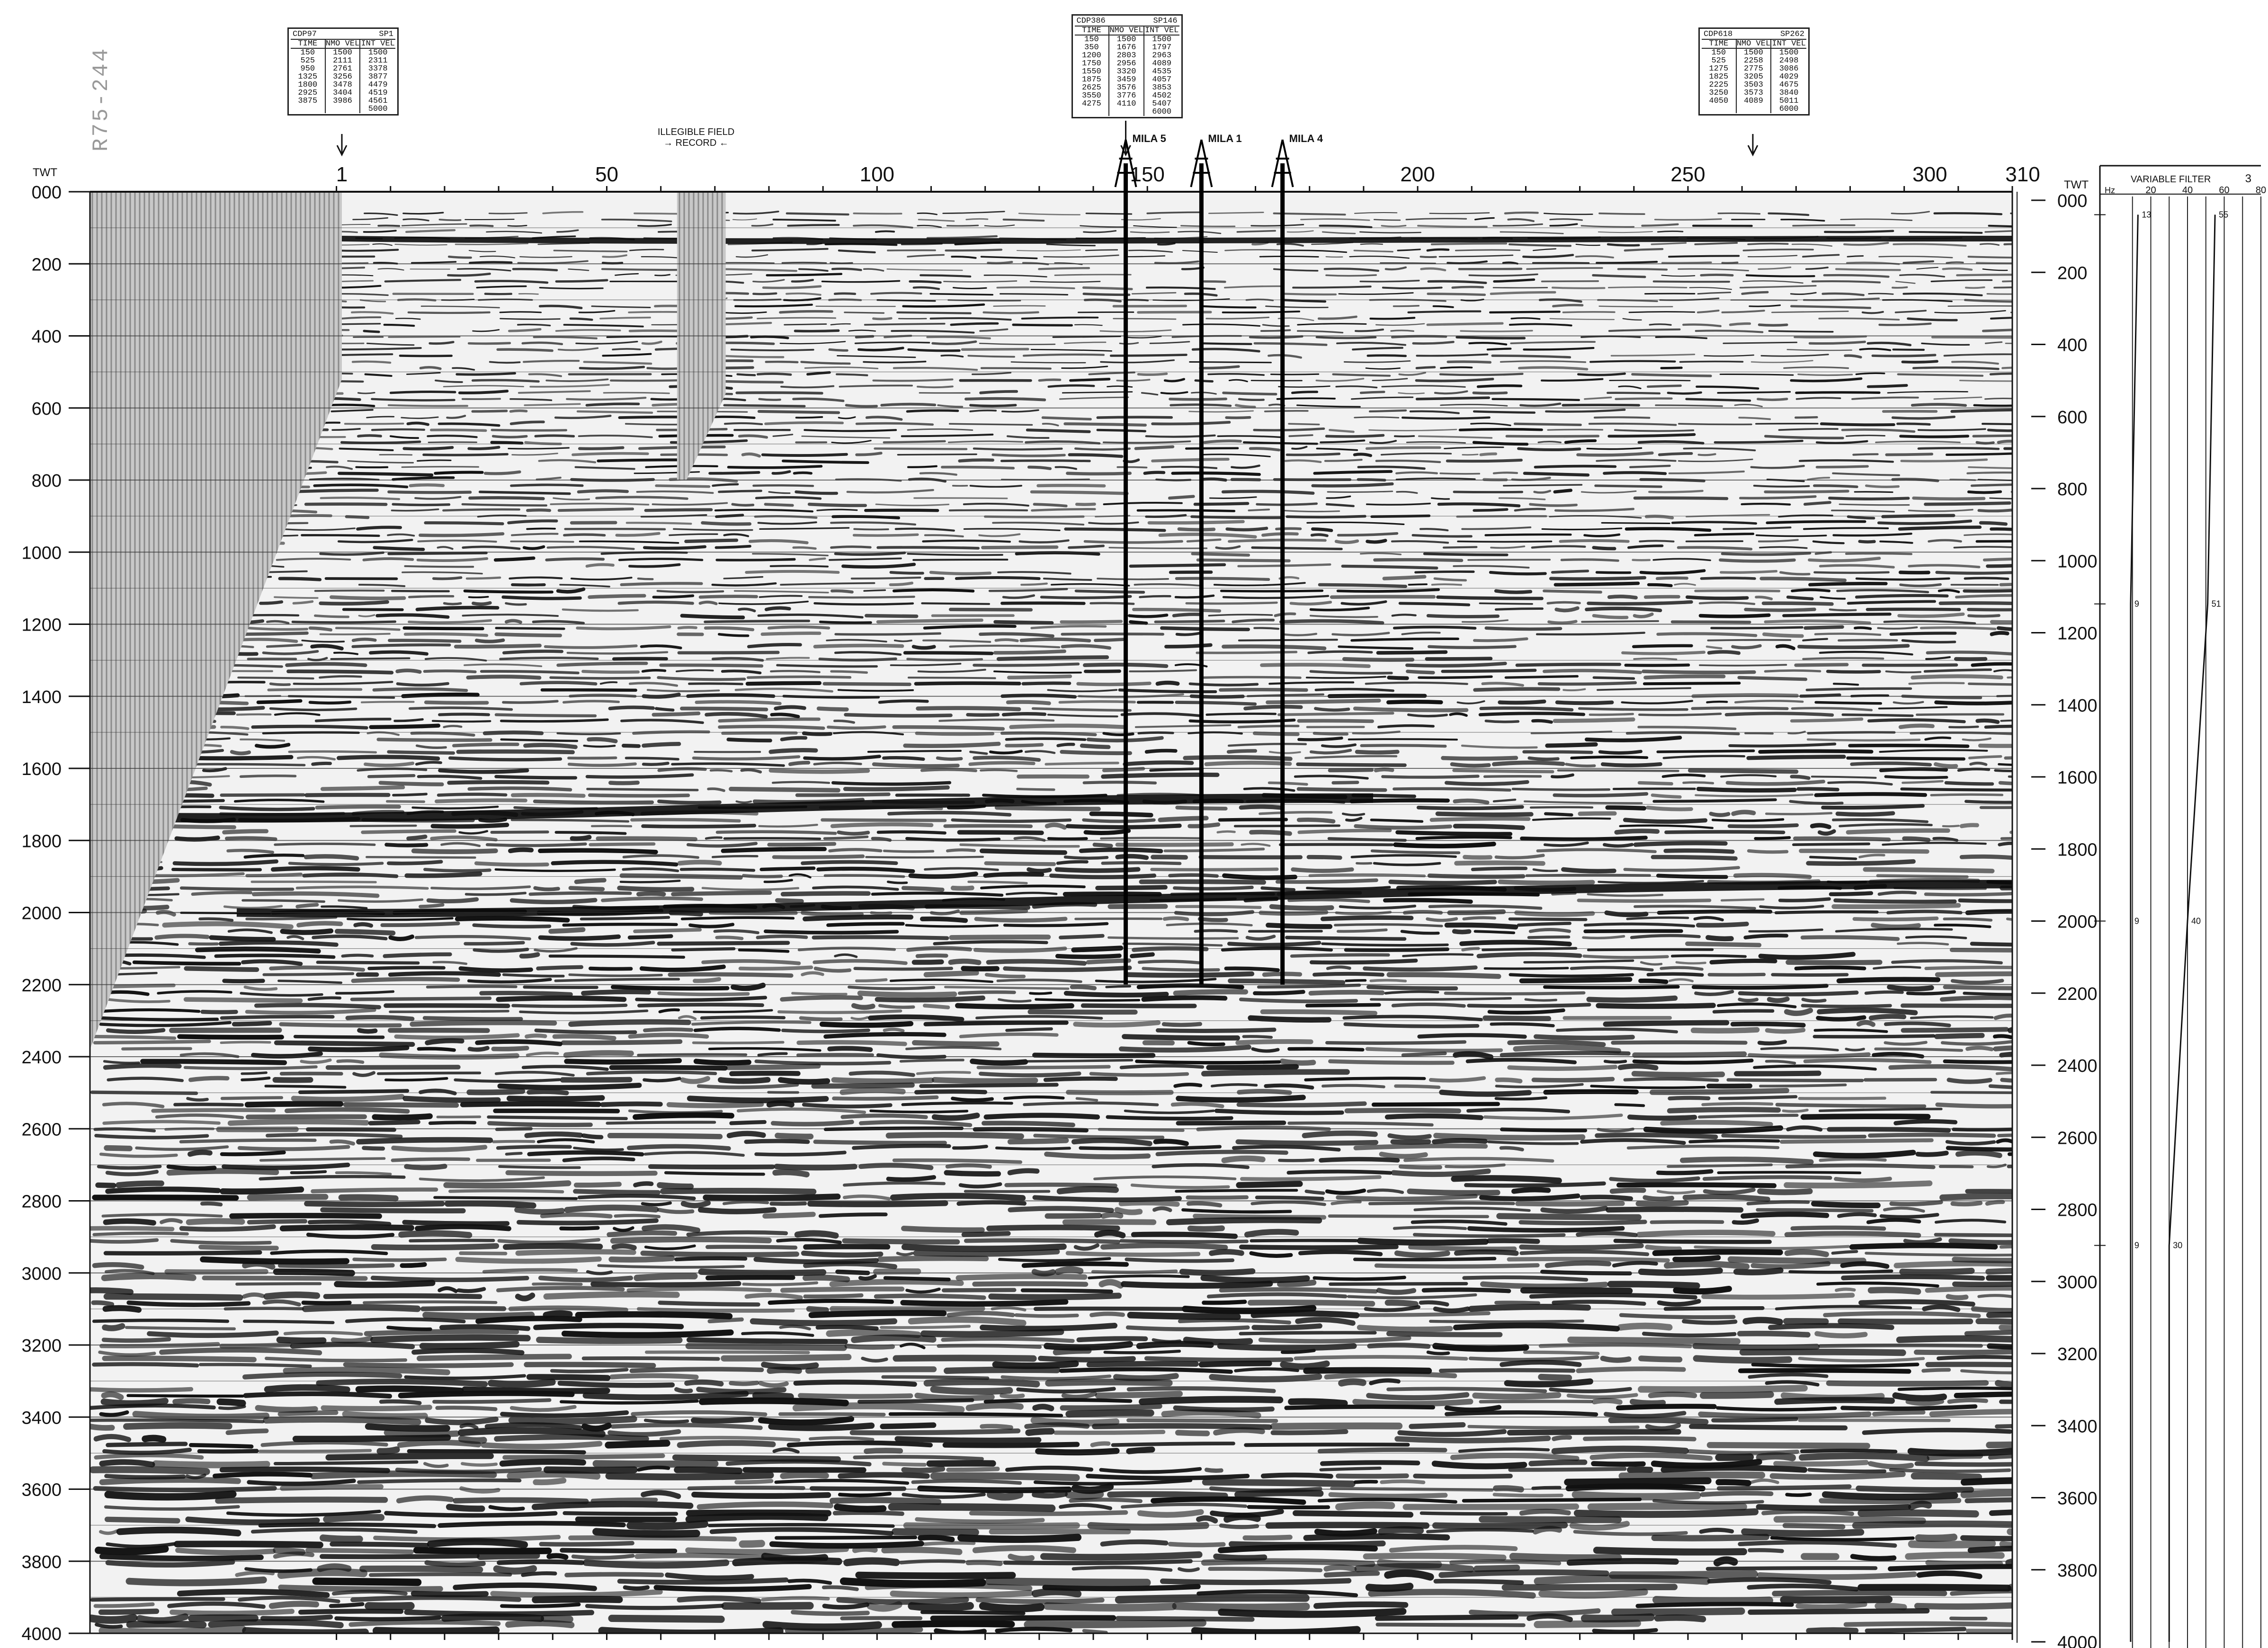  What do you see at coordinates (47, 337) in the screenshot?
I see `time-label-left: 400` at bounding box center [47, 337].